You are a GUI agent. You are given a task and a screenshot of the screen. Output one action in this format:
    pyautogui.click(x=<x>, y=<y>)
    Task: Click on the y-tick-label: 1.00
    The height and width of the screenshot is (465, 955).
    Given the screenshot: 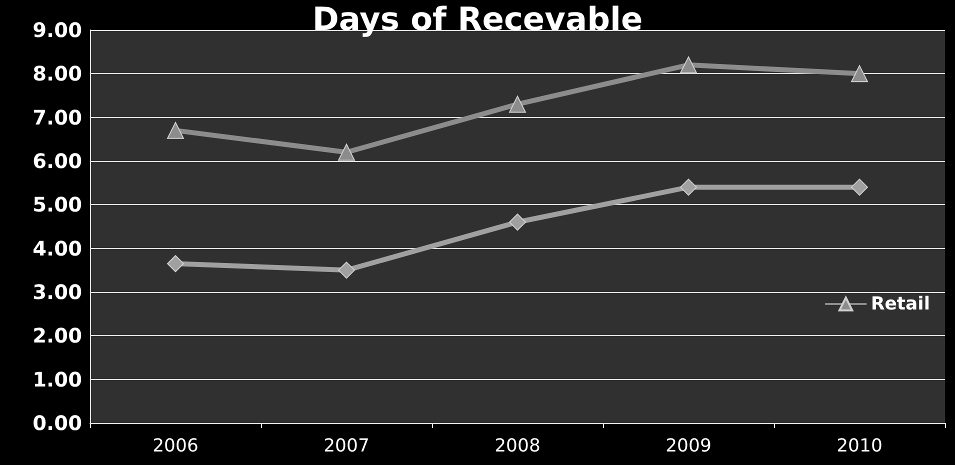 What is the action you would take?
    pyautogui.click(x=57, y=379)
    